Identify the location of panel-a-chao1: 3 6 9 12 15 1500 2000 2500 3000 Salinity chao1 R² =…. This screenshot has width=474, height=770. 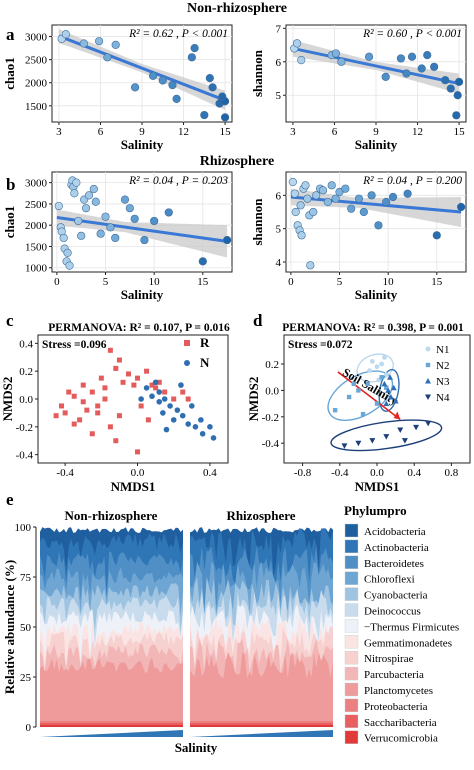
(117, 88).